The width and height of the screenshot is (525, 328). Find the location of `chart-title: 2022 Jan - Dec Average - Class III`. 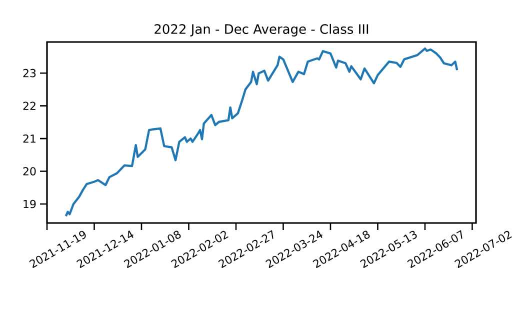

chart-title: 2022 Jan - Dec Average - Class III is located at coordinates (261, 30).